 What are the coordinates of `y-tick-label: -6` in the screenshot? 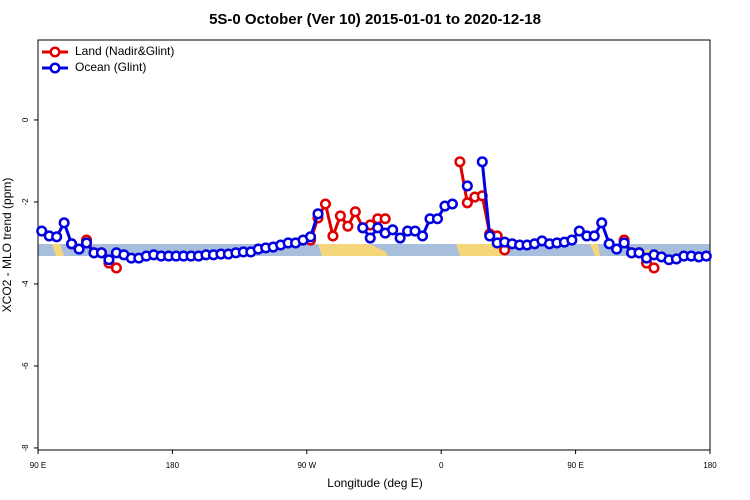 It's located at (25, 366).